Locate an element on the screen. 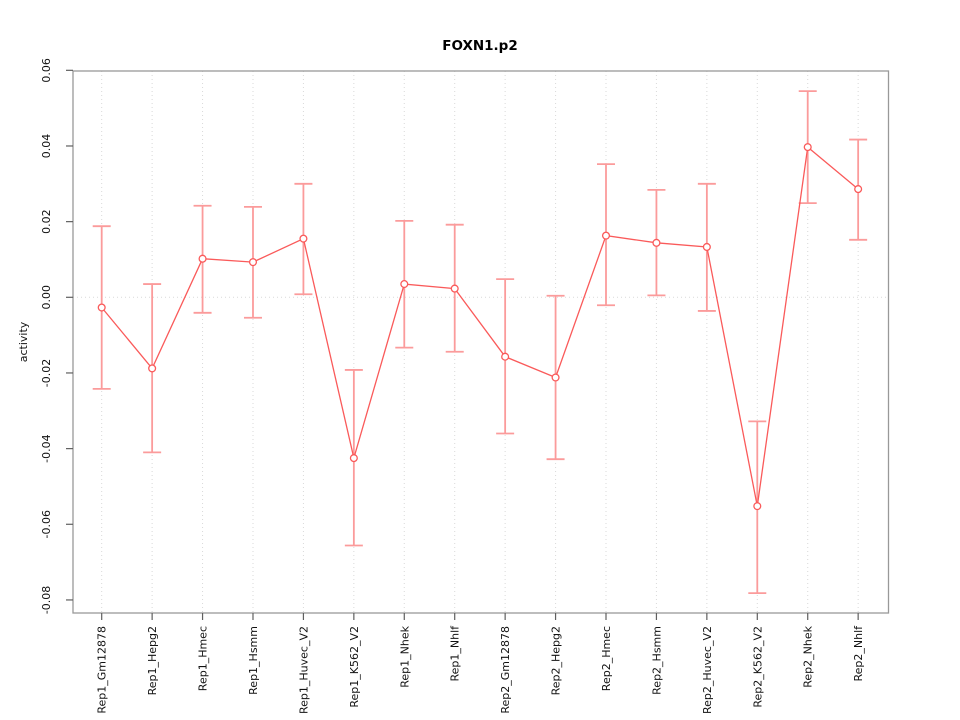 This screenshot has width=960, height=720. x-tick-label: Rep2_K562_V2 is located at coordinates (757, 667).